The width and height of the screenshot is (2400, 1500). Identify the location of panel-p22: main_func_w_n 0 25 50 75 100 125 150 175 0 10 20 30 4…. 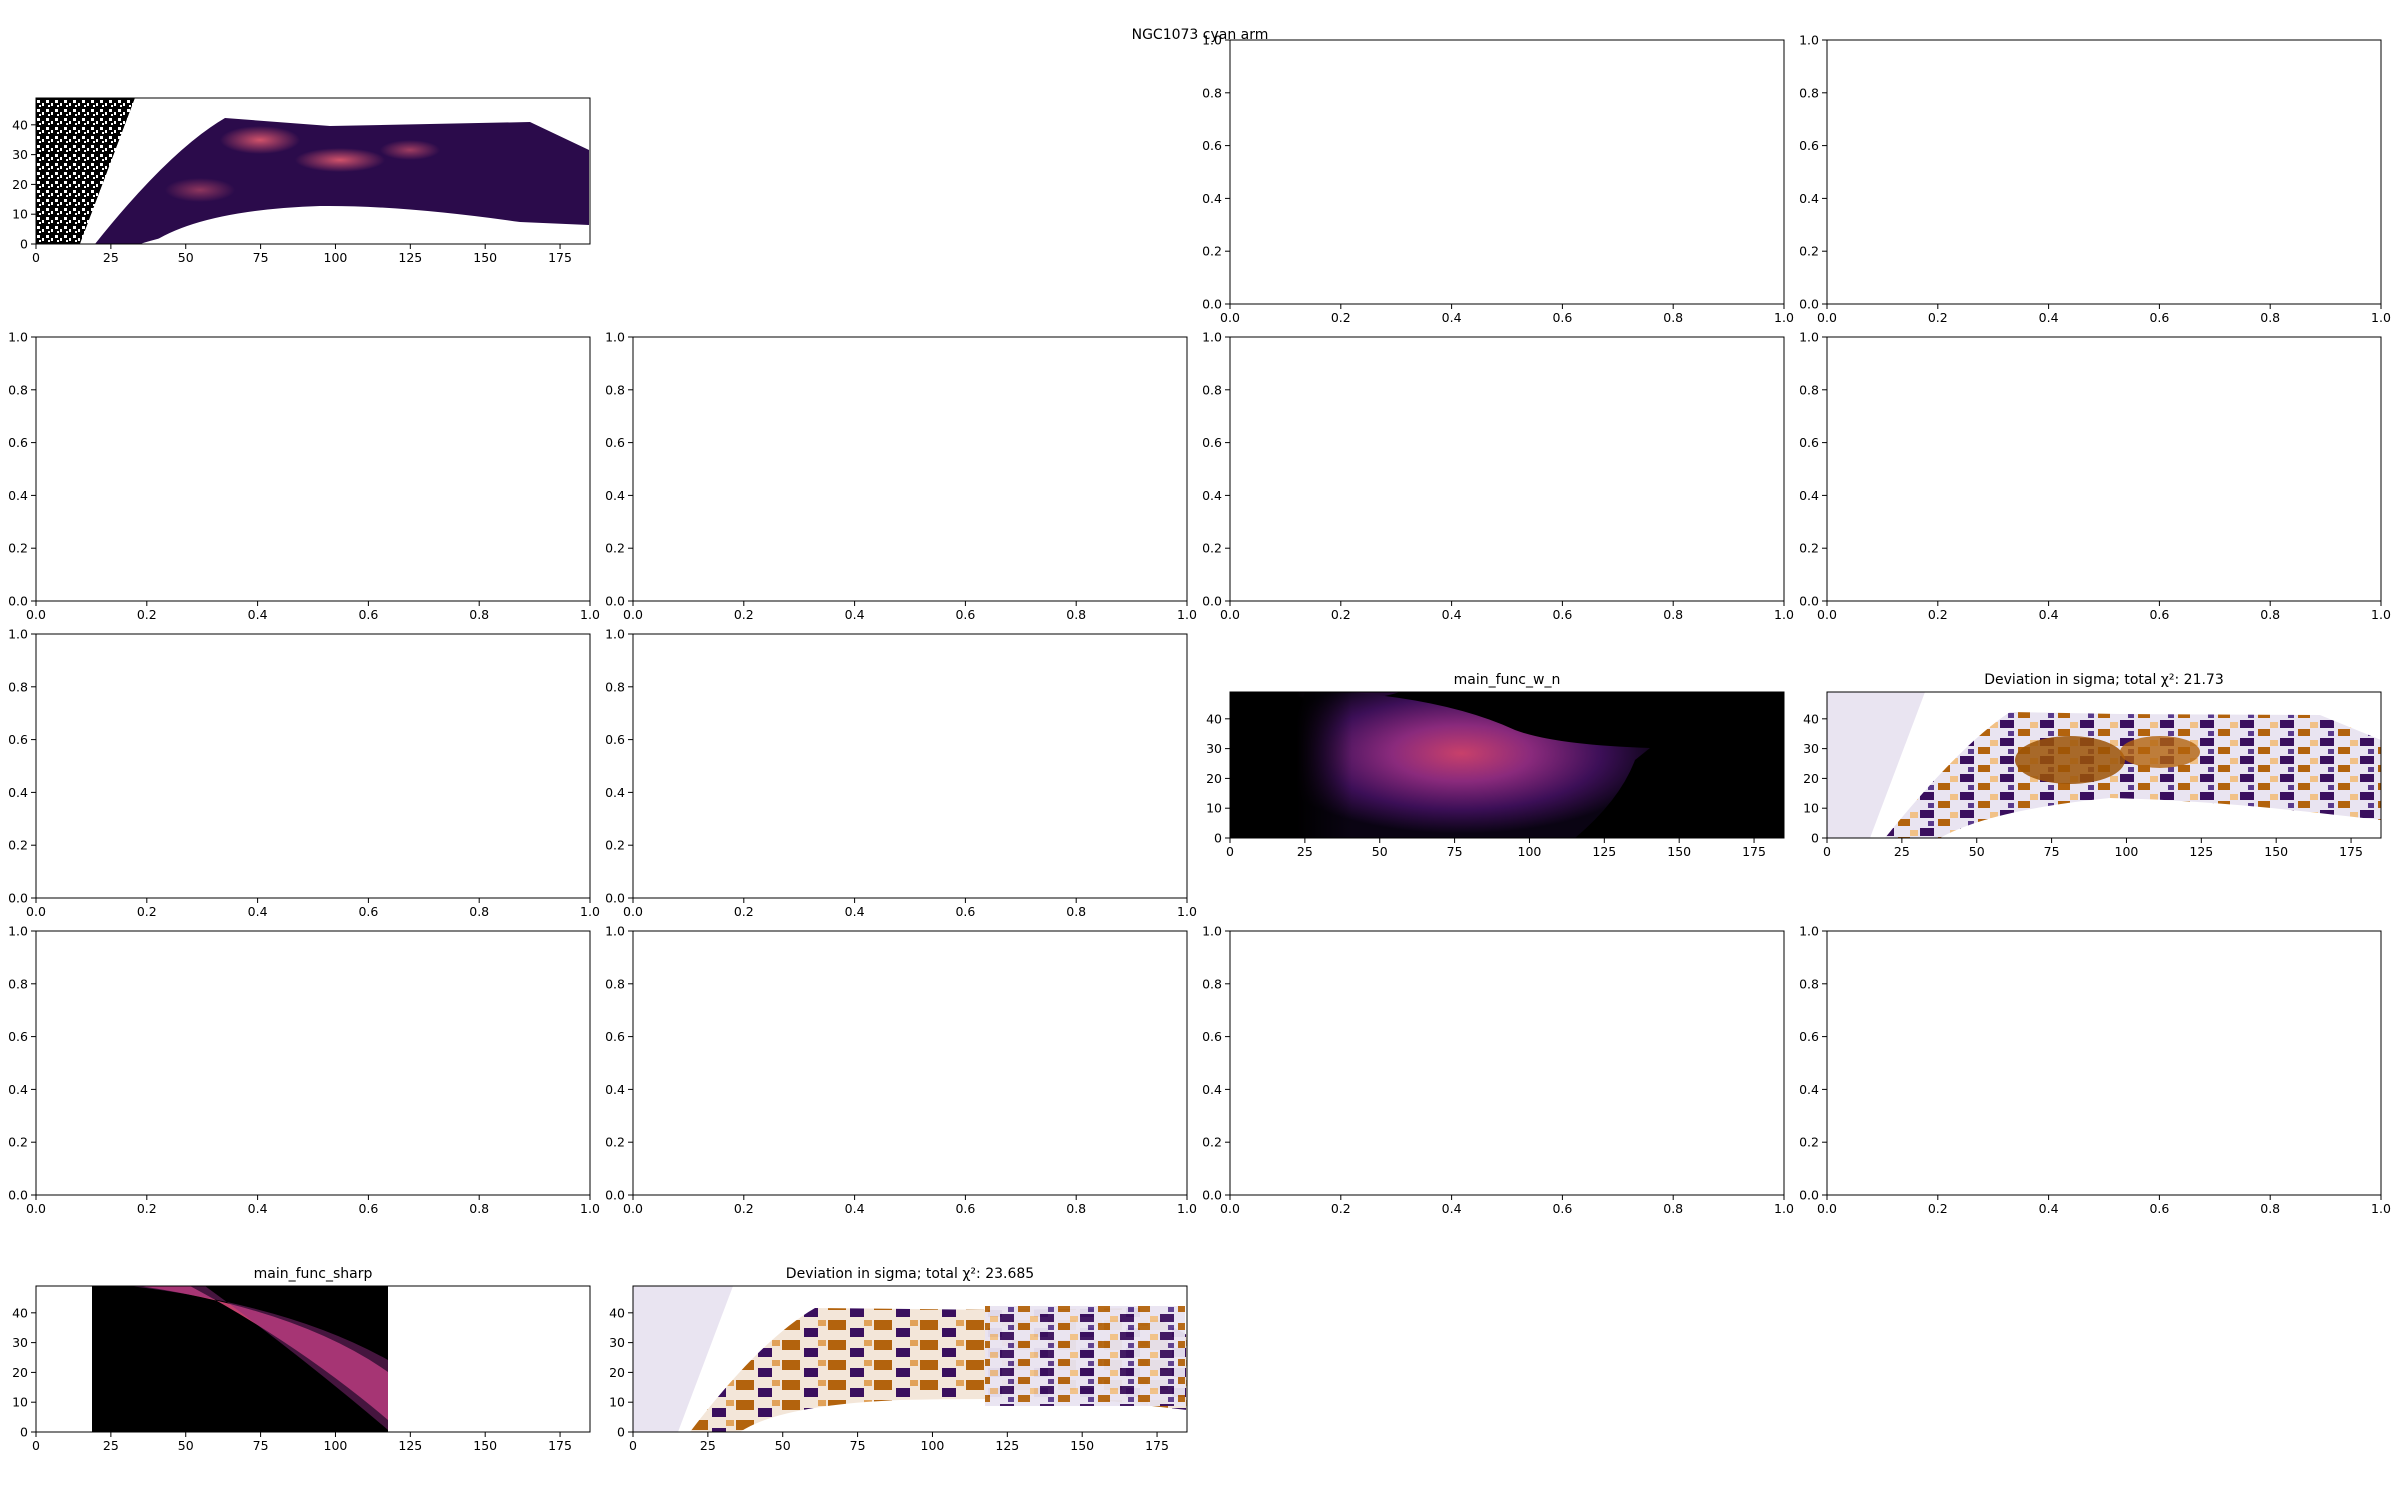
(1495, 765).